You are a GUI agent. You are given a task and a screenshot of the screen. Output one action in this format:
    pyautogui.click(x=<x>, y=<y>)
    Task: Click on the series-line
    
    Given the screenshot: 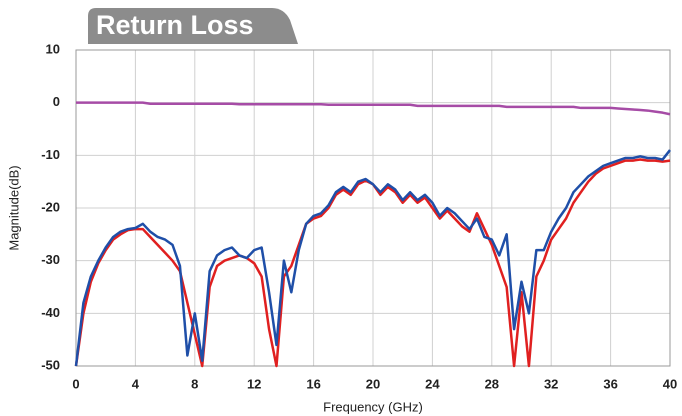 What is the action you would take?
    pyautogui.click(x=373, y=108)
    